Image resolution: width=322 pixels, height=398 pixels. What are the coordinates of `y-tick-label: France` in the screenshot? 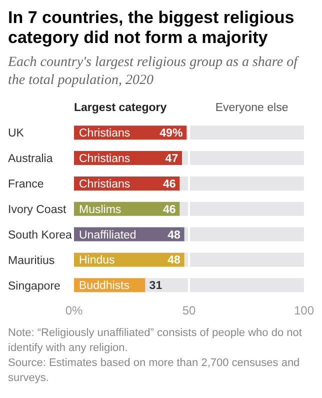 It's located at (26, 184).